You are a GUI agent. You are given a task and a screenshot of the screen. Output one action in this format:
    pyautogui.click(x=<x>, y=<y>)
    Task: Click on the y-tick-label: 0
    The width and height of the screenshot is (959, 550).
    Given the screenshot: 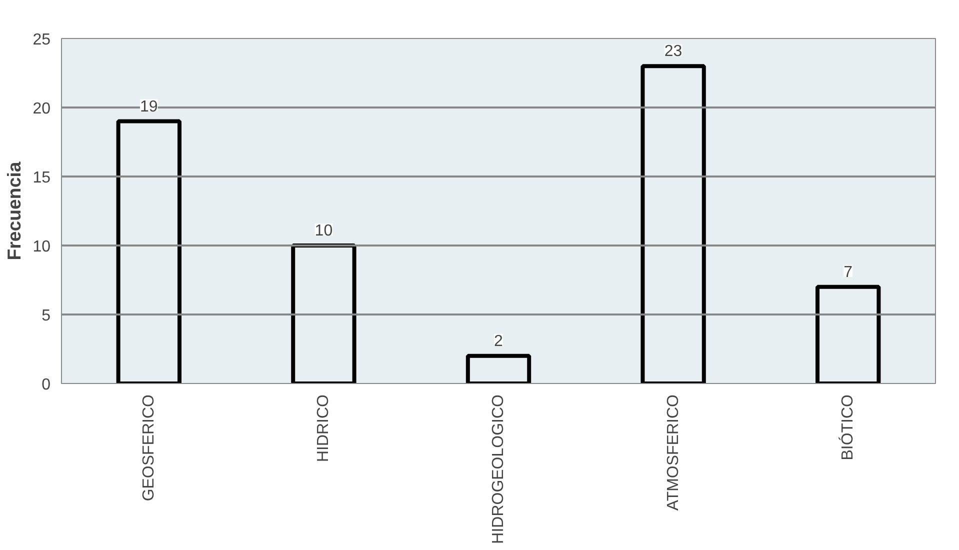 What is the action you would take?
    pyautogui.click(x=46, y=385)
    